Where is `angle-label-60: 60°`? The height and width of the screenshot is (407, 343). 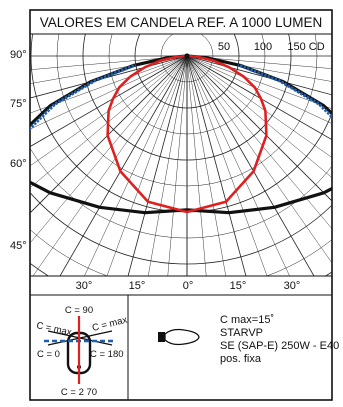
angle-label-60: 60° is located at coordinates (18, 164).